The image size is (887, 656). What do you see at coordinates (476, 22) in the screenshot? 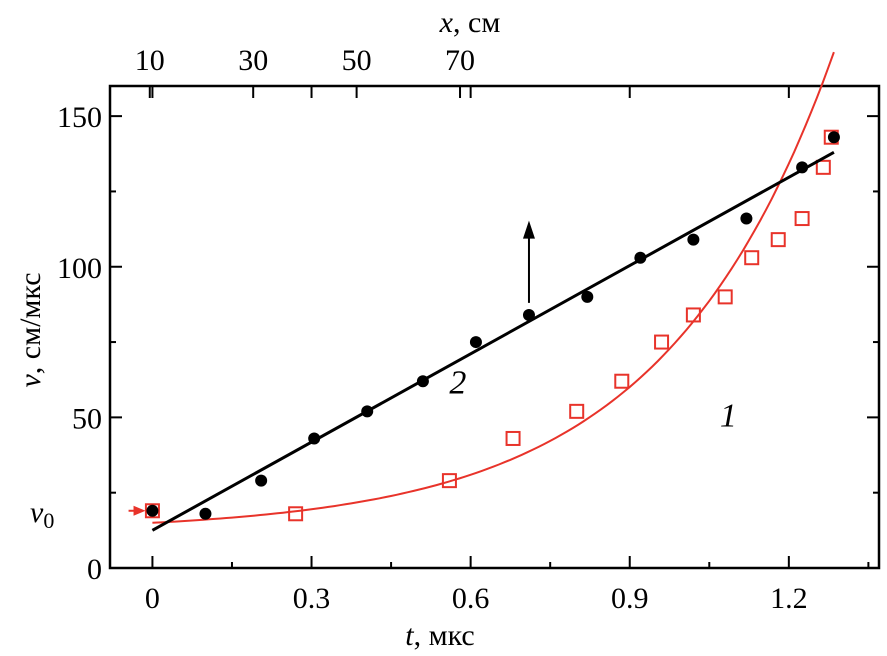
I see `top-x-axis-unit: , см` at bounding box center [476, 22].